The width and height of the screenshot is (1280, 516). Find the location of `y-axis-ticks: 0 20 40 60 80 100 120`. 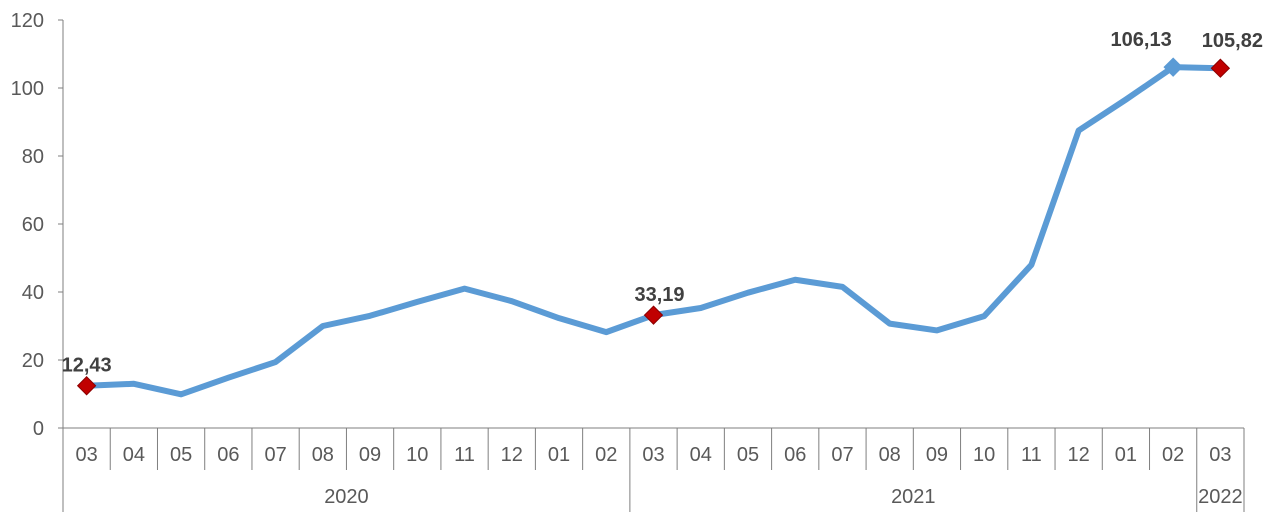

y-axis-ticks: 0 20 40 60 80 100 120 is located at coordinates (37, 225).